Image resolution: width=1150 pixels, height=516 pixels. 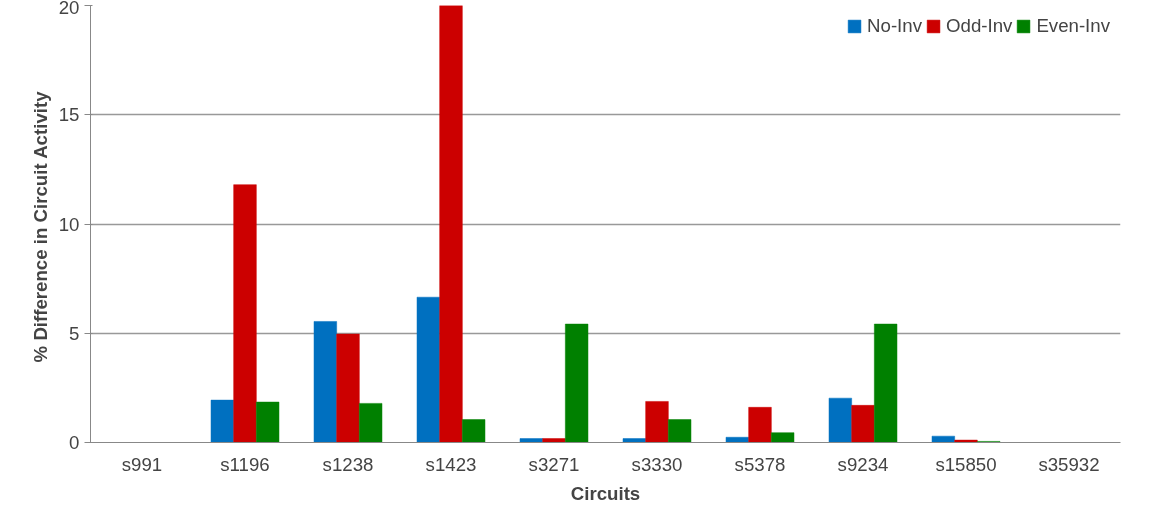 What do you see at coordinates (863, 464) in the screenshot?
I see `x-tick-label: s9234` at bounding box center [863, 464].